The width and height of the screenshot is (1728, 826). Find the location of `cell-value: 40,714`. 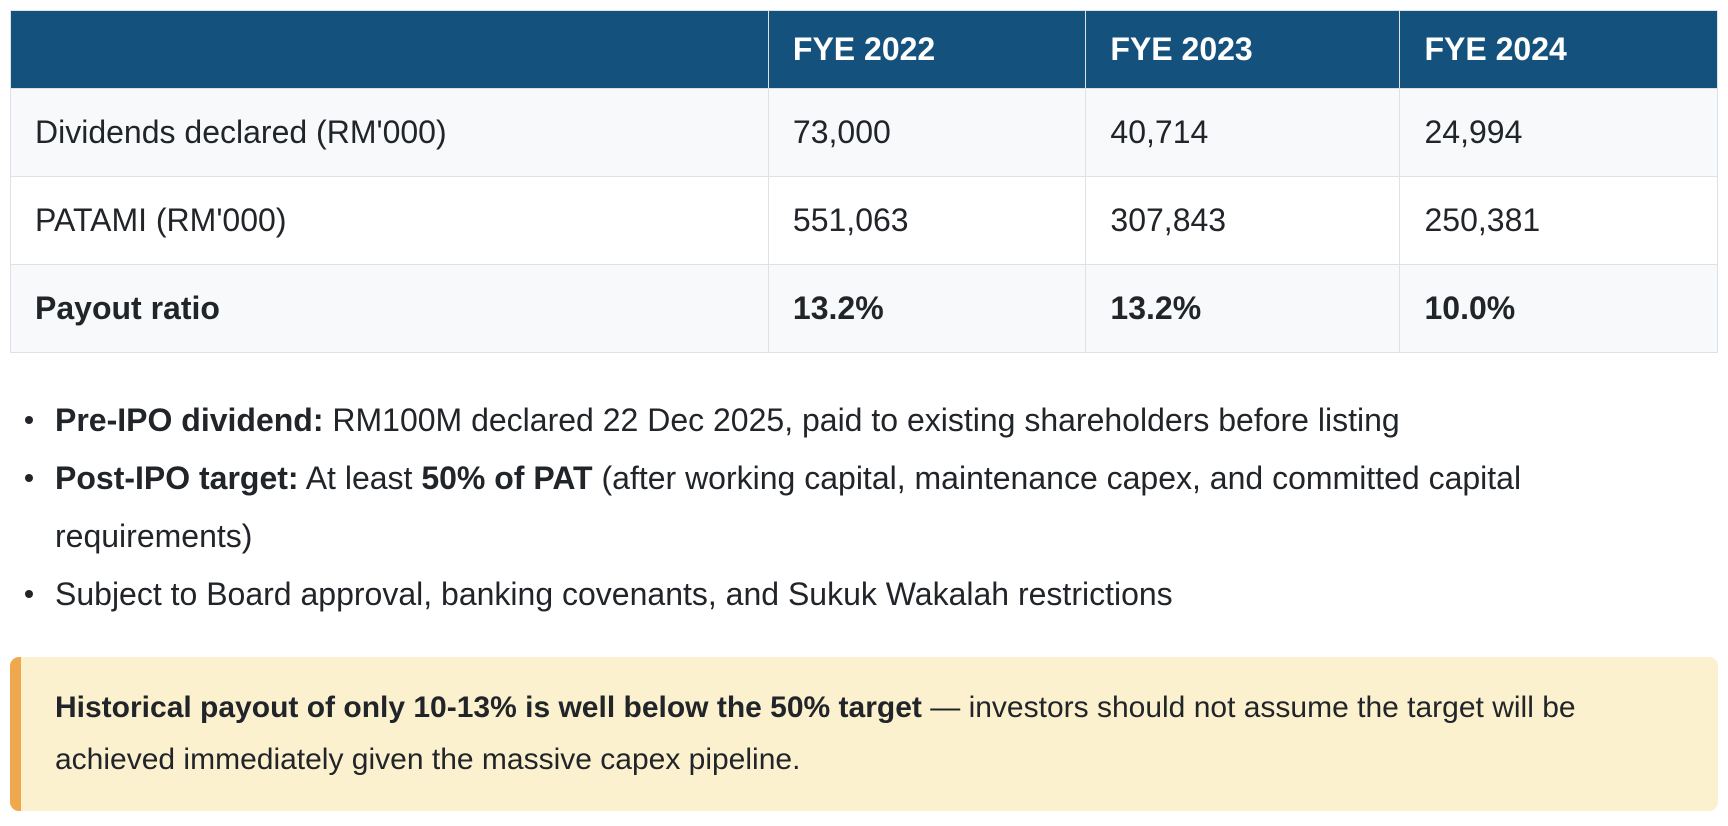

cell-value: 40,714 is located at coordinates (1243, 132).